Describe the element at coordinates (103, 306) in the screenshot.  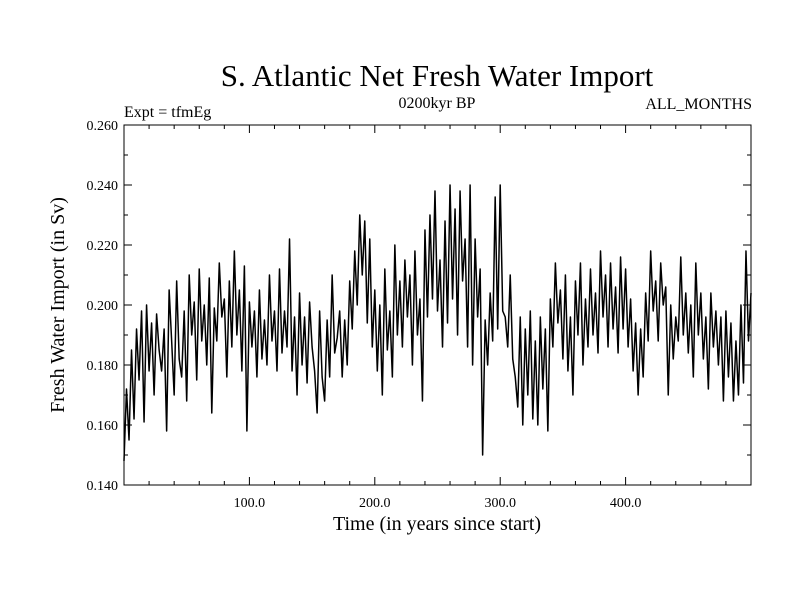
I see `y-tick-label: 0.200` at that location.